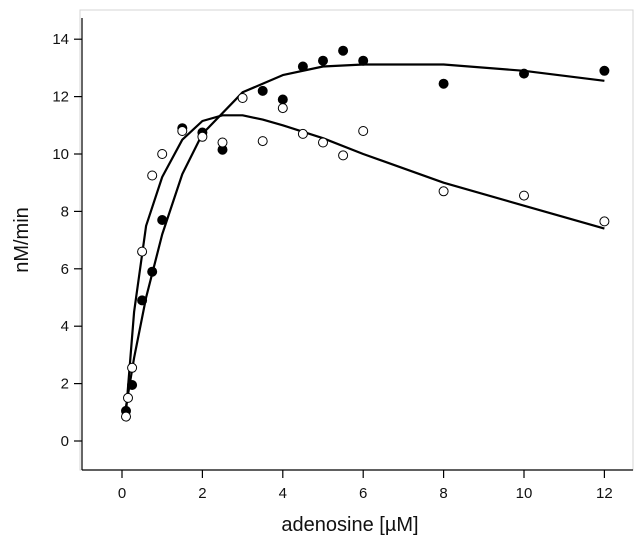  I want to click on x-axis-title: adenosine [µM], so click(349, 525).